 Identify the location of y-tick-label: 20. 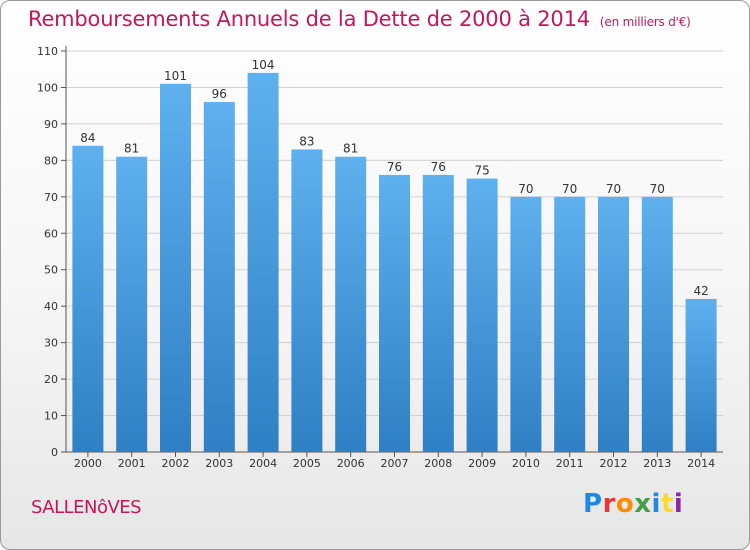
(51, 379).